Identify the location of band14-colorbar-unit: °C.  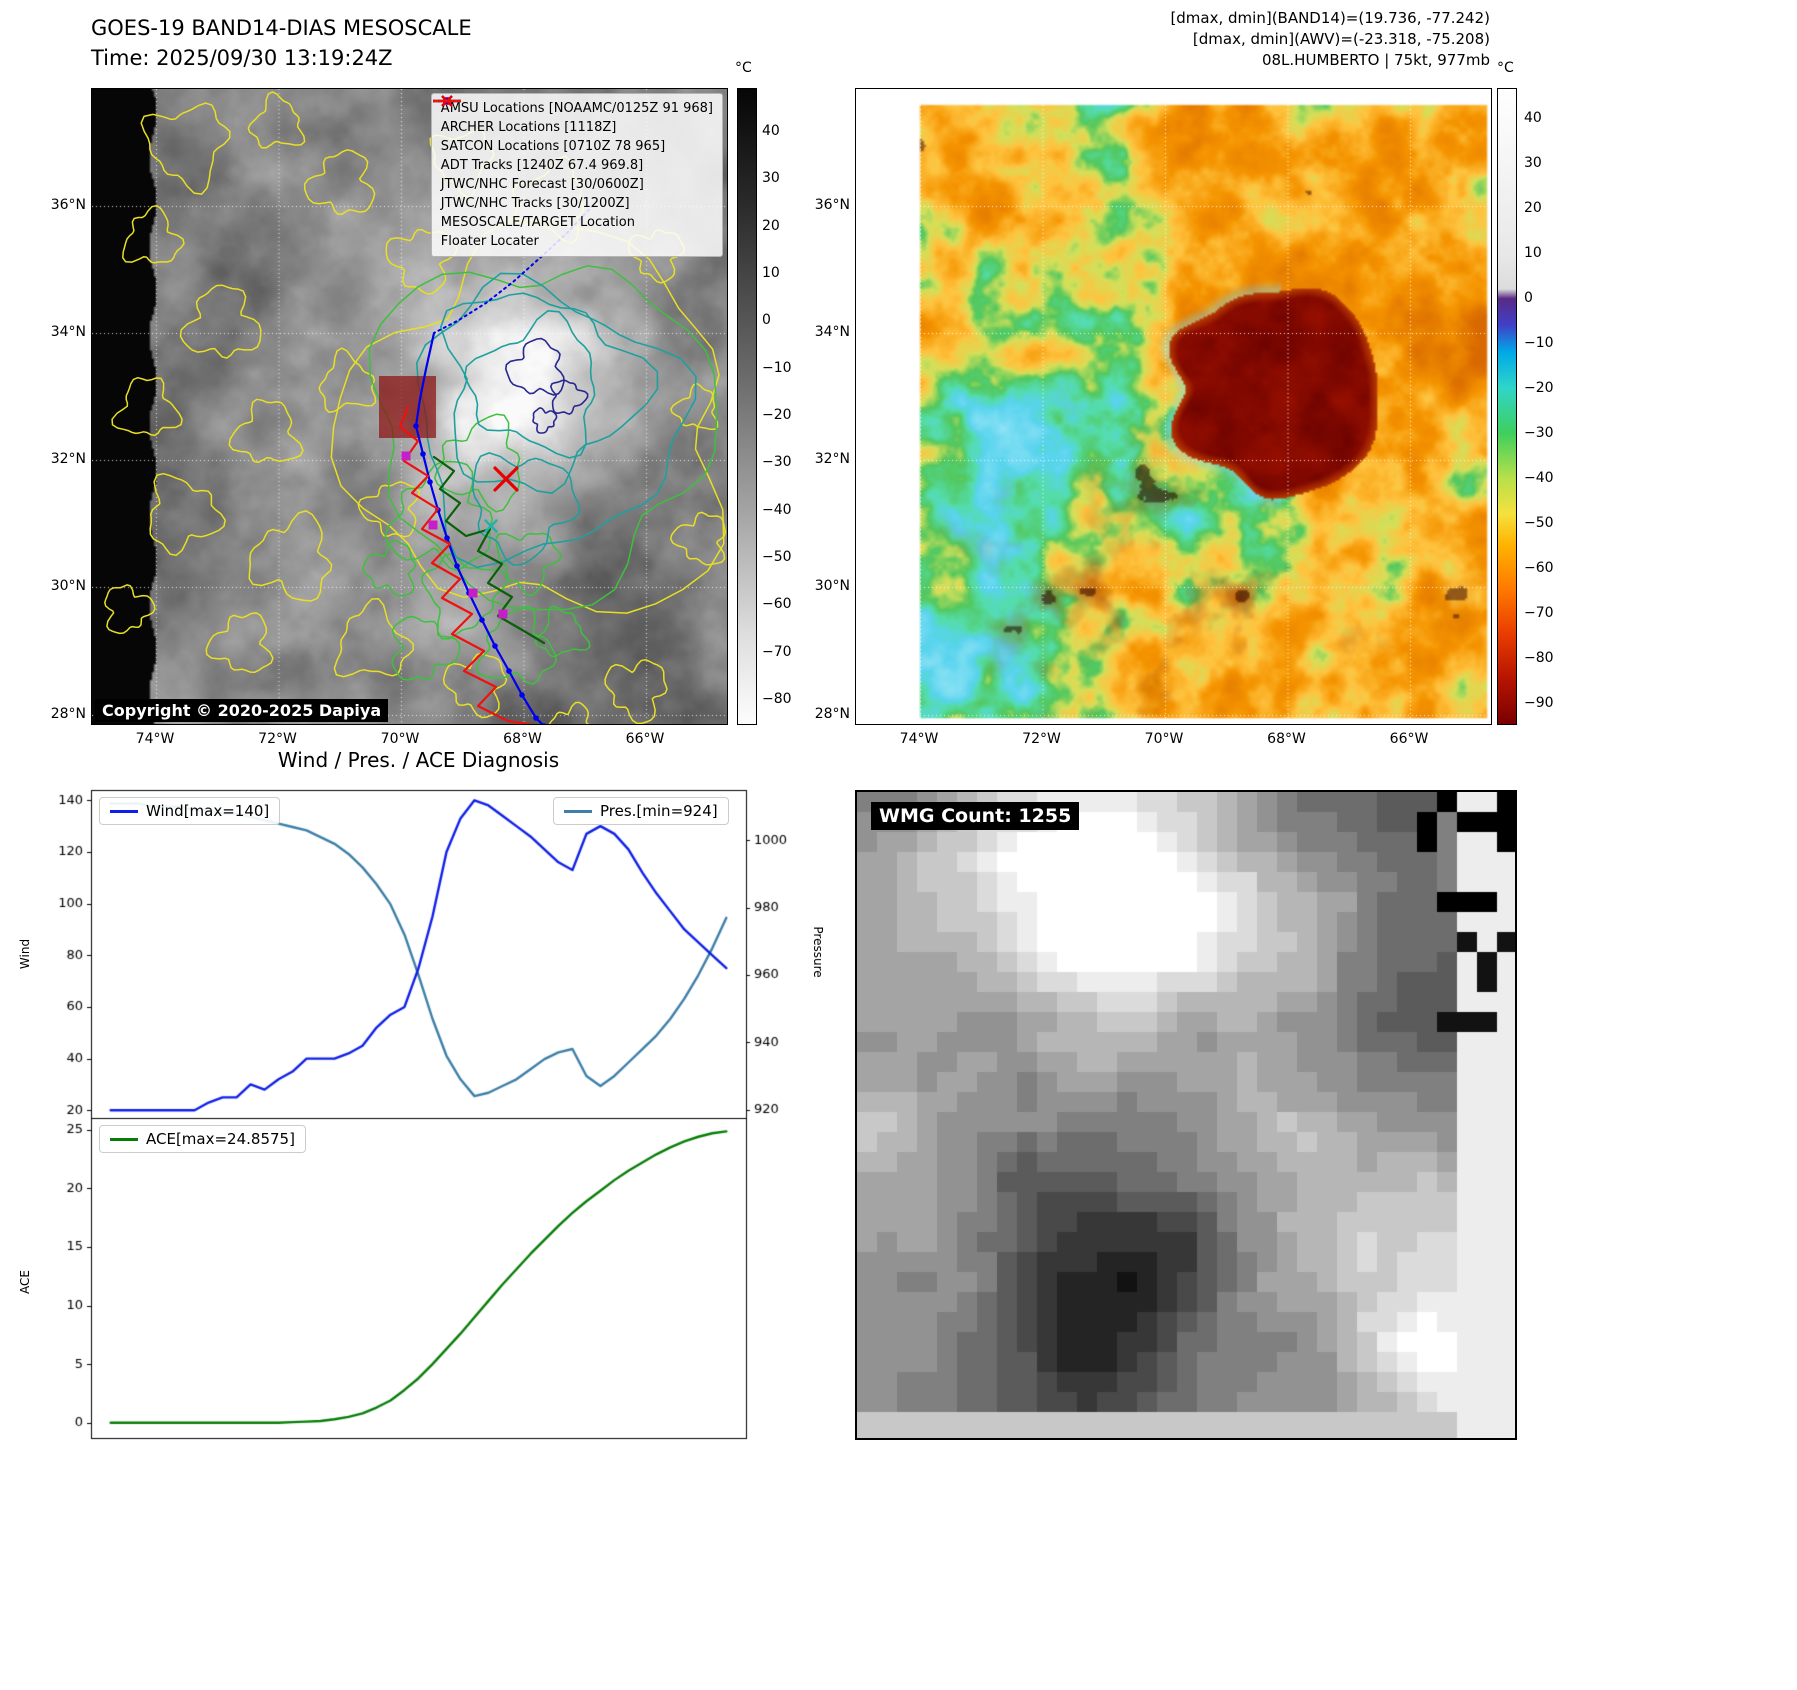
(743, 68).